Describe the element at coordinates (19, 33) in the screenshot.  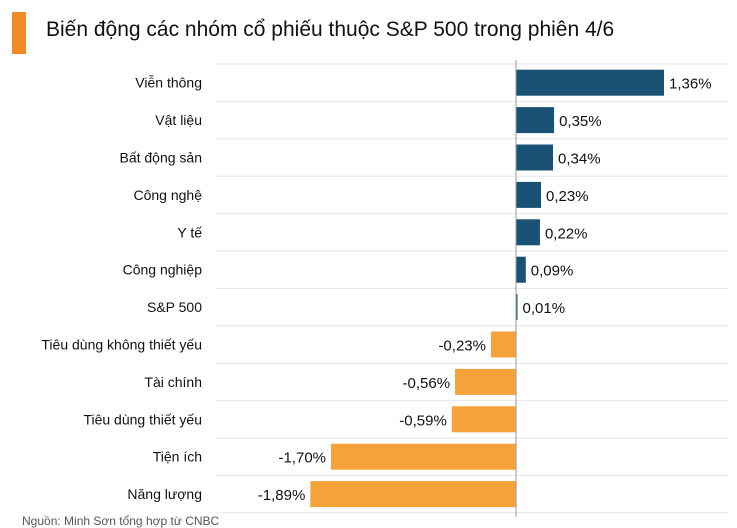
I see `title-accent-bar` at that location.